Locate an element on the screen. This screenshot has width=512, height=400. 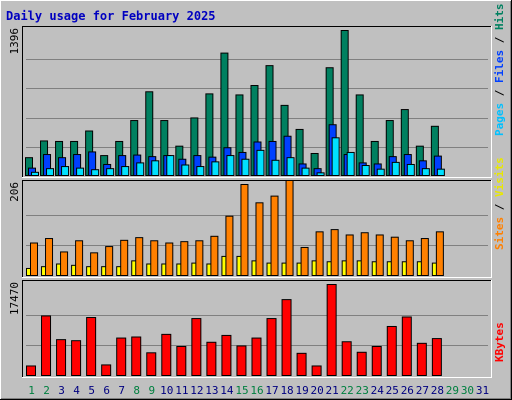
day-label: 20 is located at coordinates (317, 390).